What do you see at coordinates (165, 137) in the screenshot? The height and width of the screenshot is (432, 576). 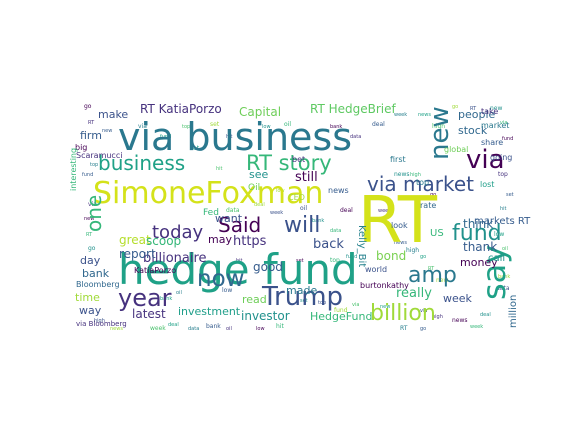 I see `filler-word: fund` at bounding box center [165, 137].